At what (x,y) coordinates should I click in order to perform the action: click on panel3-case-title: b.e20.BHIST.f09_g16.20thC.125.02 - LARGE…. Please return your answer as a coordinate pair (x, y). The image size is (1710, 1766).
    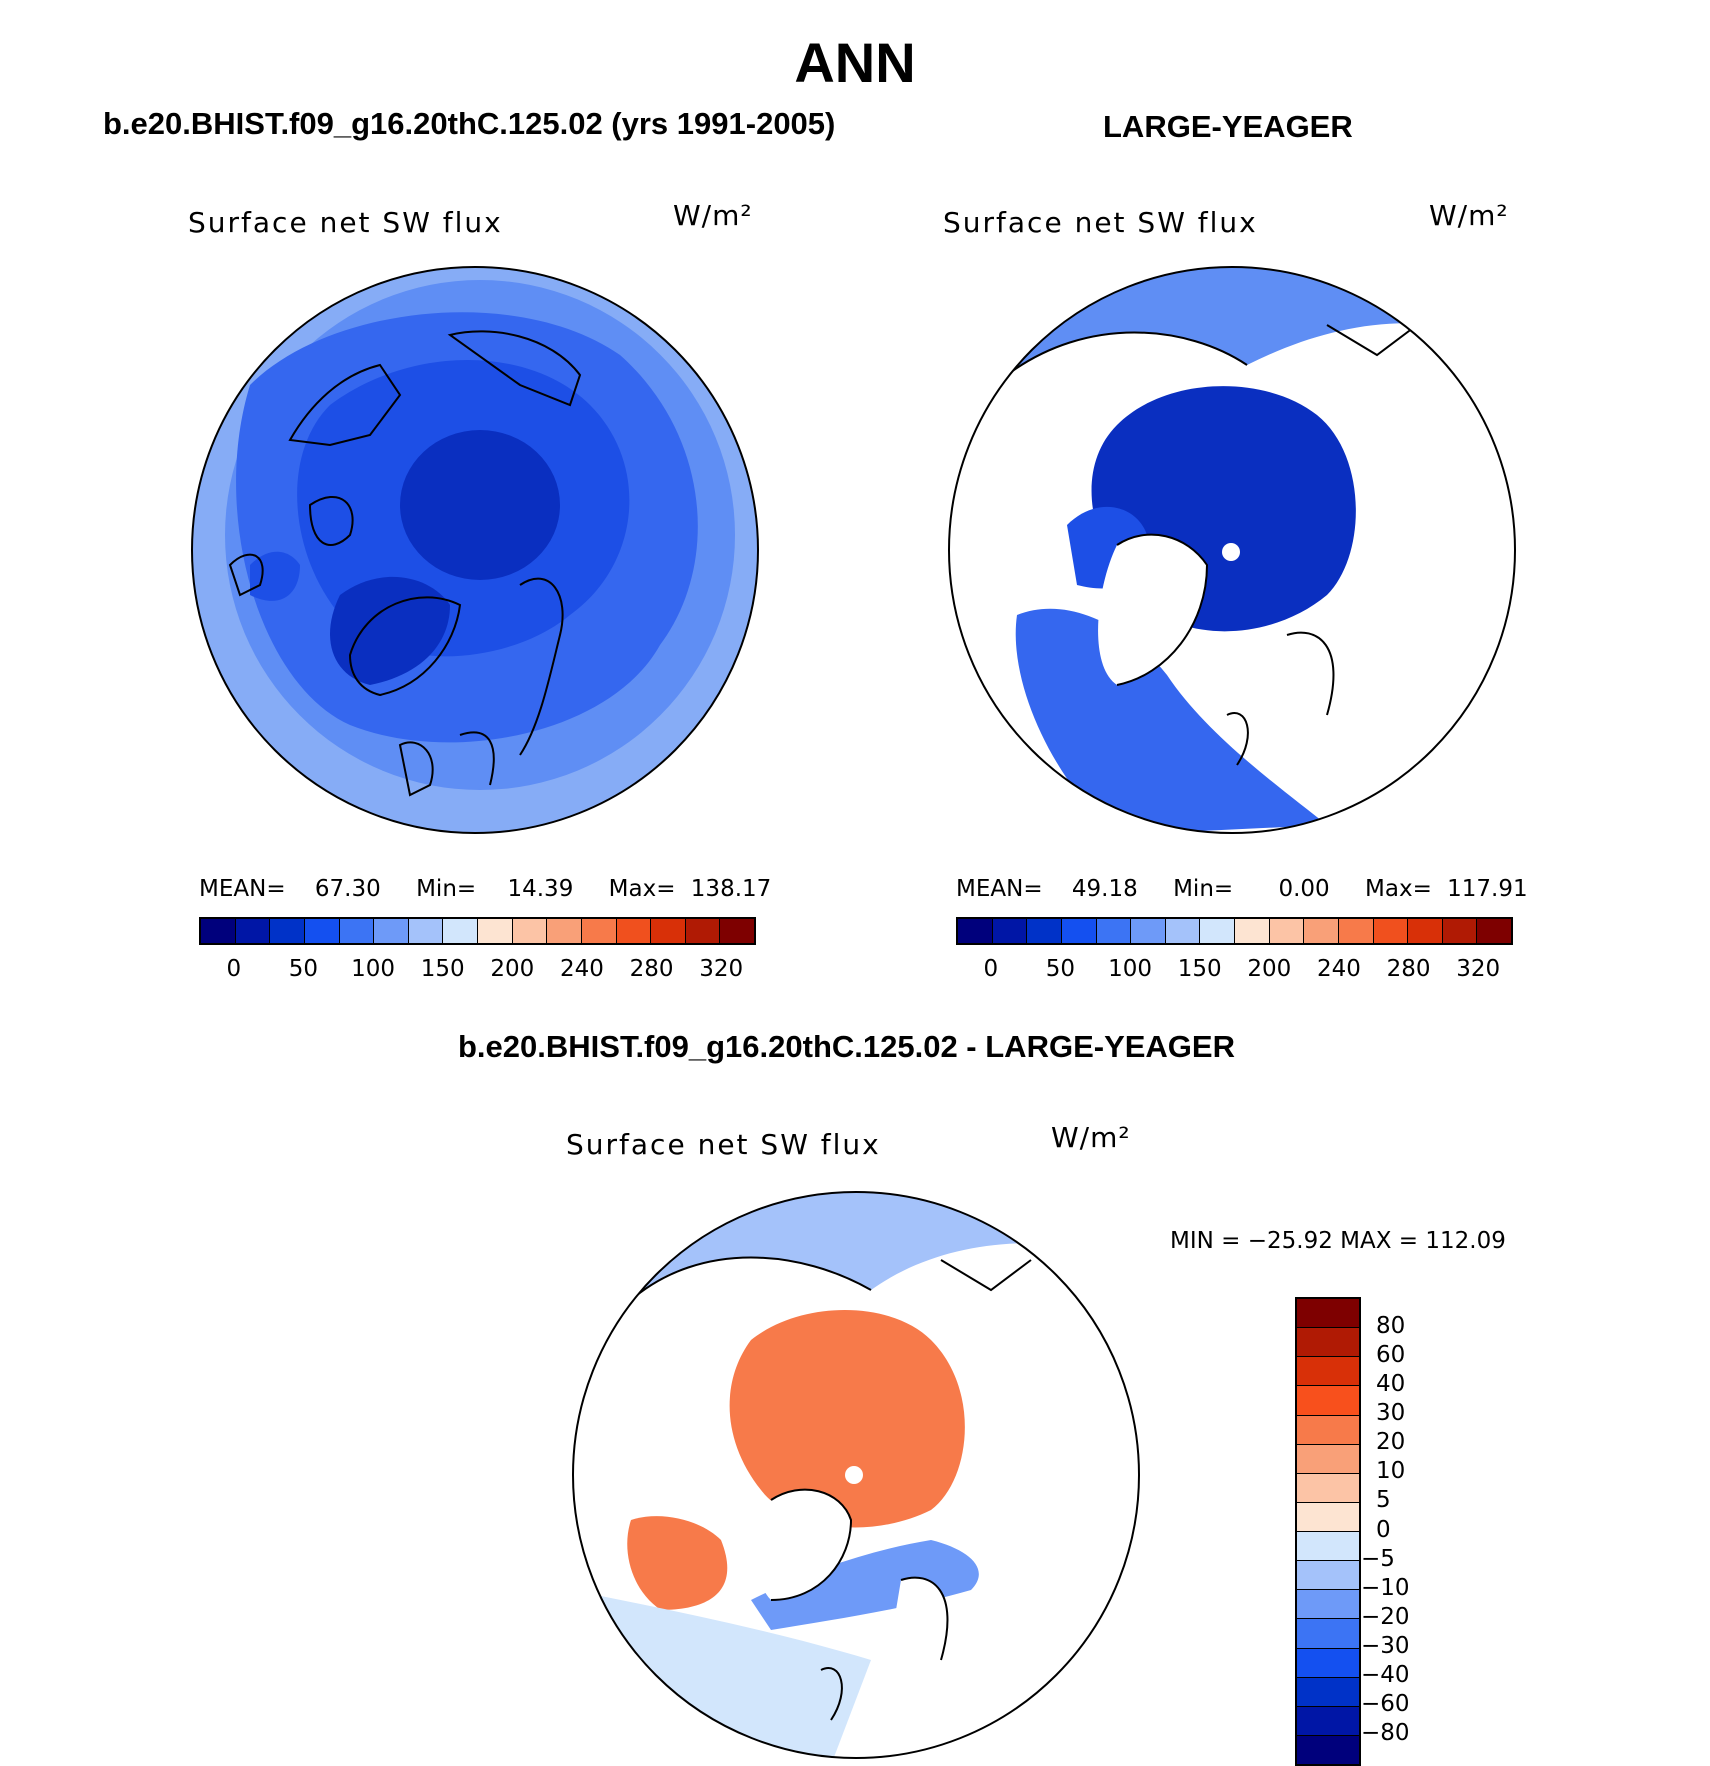
    Looking at the image, I should click on (846, 1046).